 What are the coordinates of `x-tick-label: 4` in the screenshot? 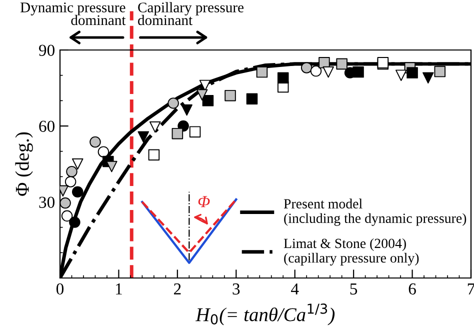 It's located at (295, 288).